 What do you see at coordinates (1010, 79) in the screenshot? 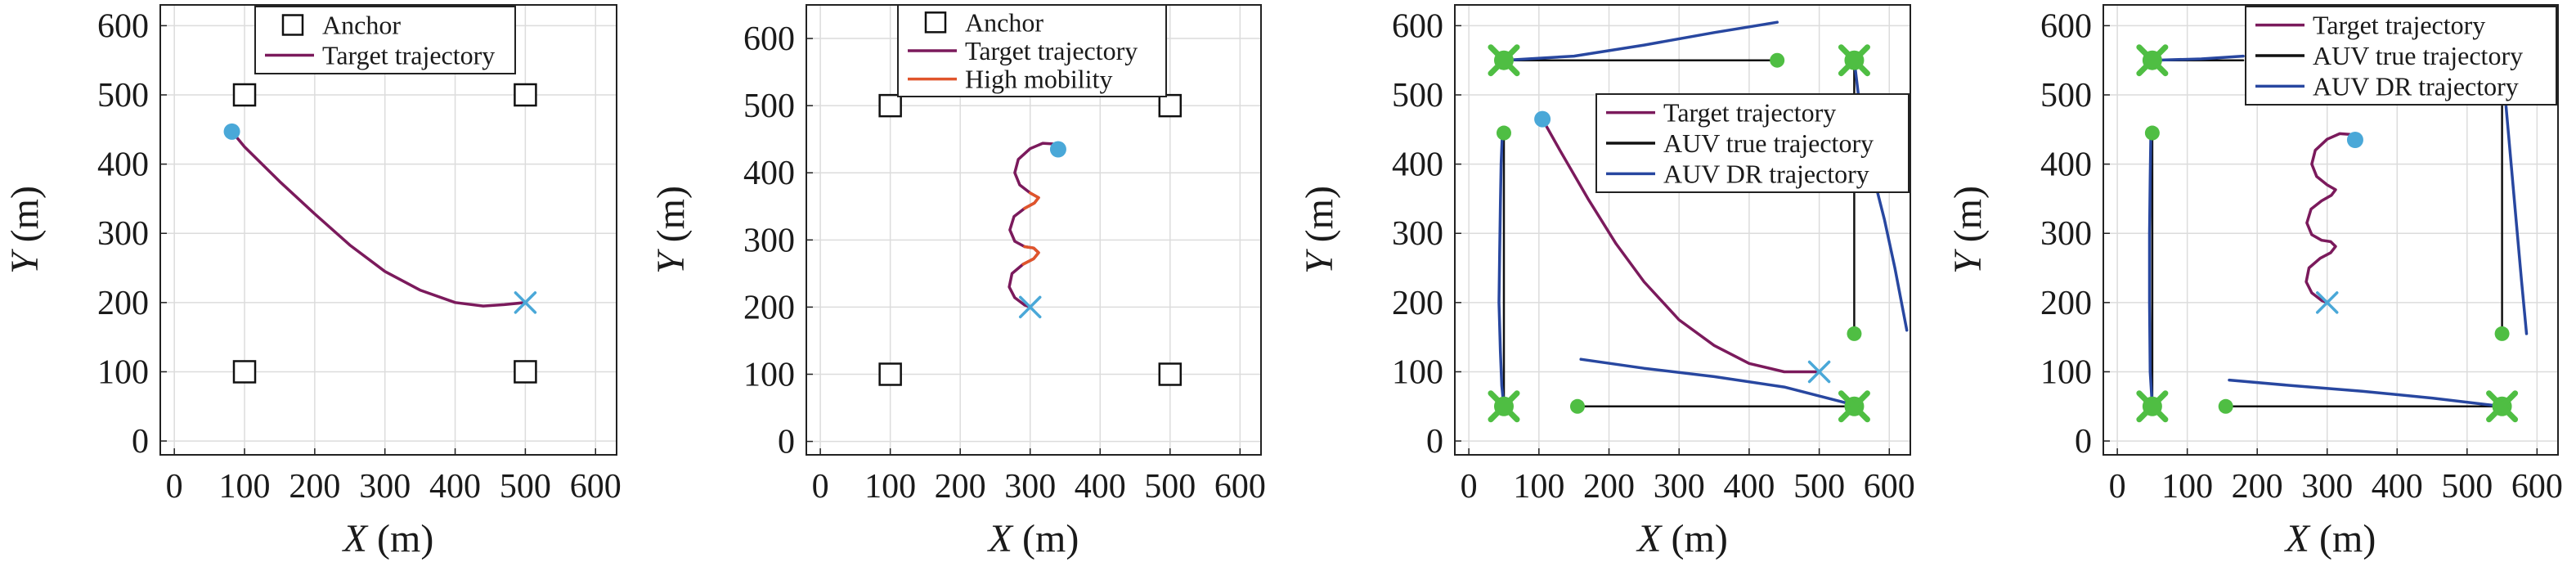
I see `legend-item: High mobility` at bounding box center [1010, 79].